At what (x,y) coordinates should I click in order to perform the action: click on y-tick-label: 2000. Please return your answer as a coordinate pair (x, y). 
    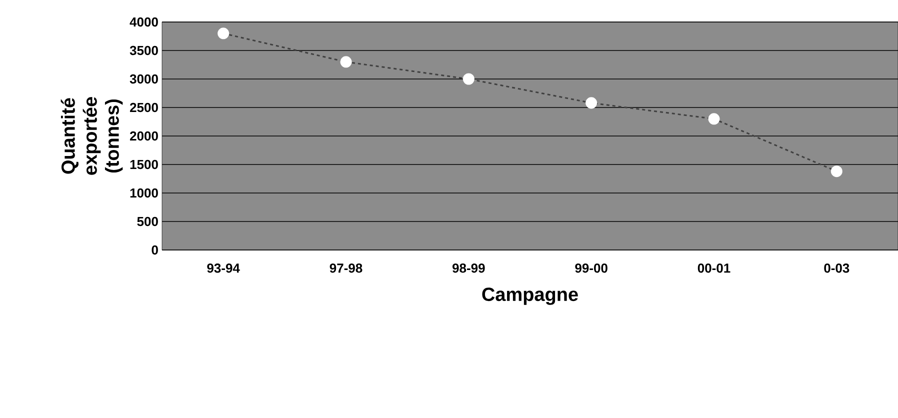
    Looking at the image, I should click on (144, 136).